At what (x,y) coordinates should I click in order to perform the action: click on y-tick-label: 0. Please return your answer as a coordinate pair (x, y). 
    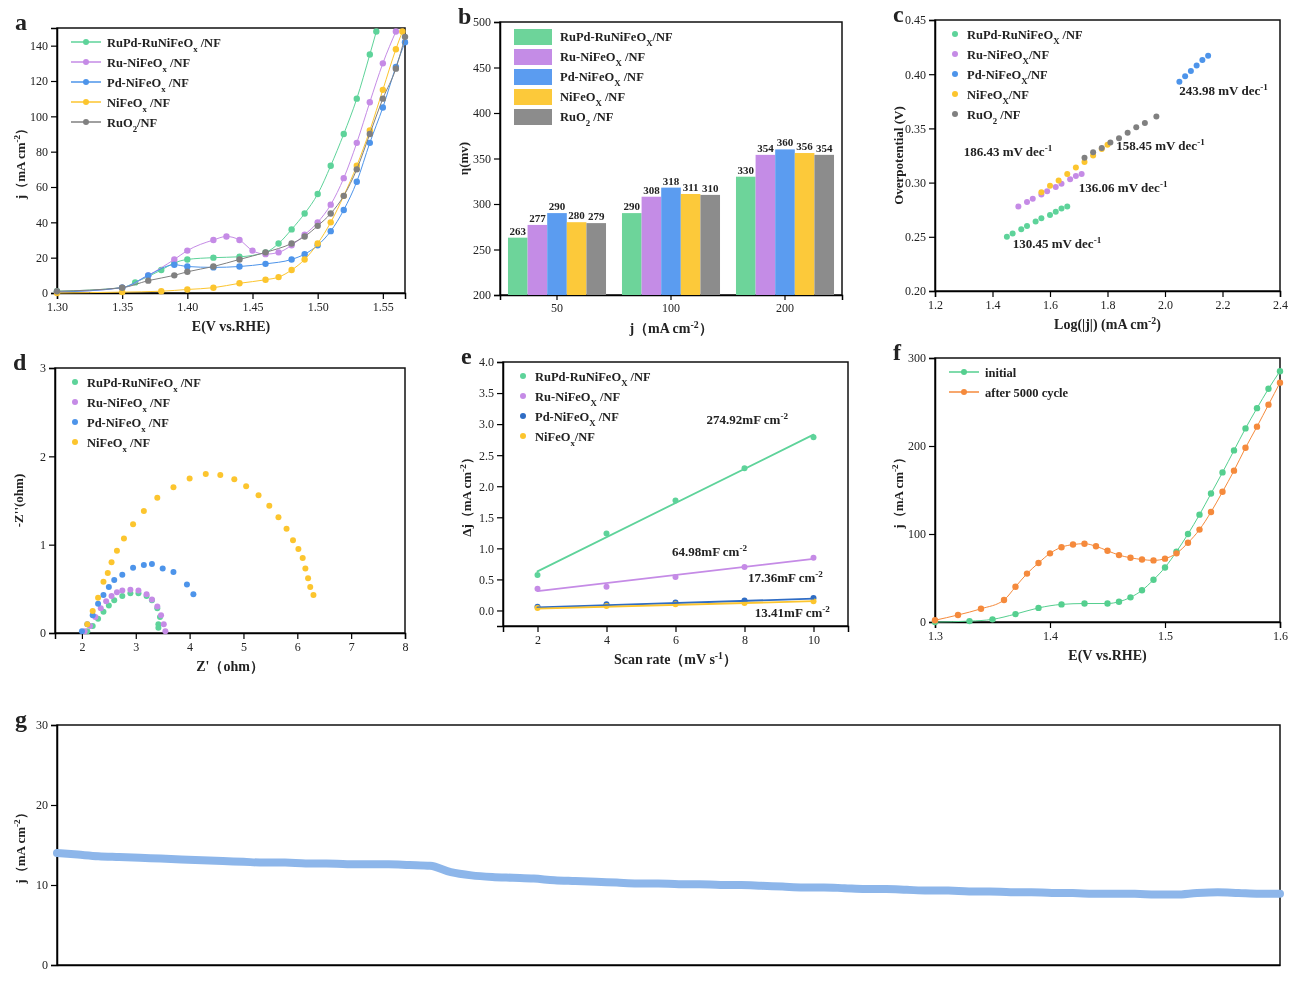
    Looking at the image, I should click on (923, 622).